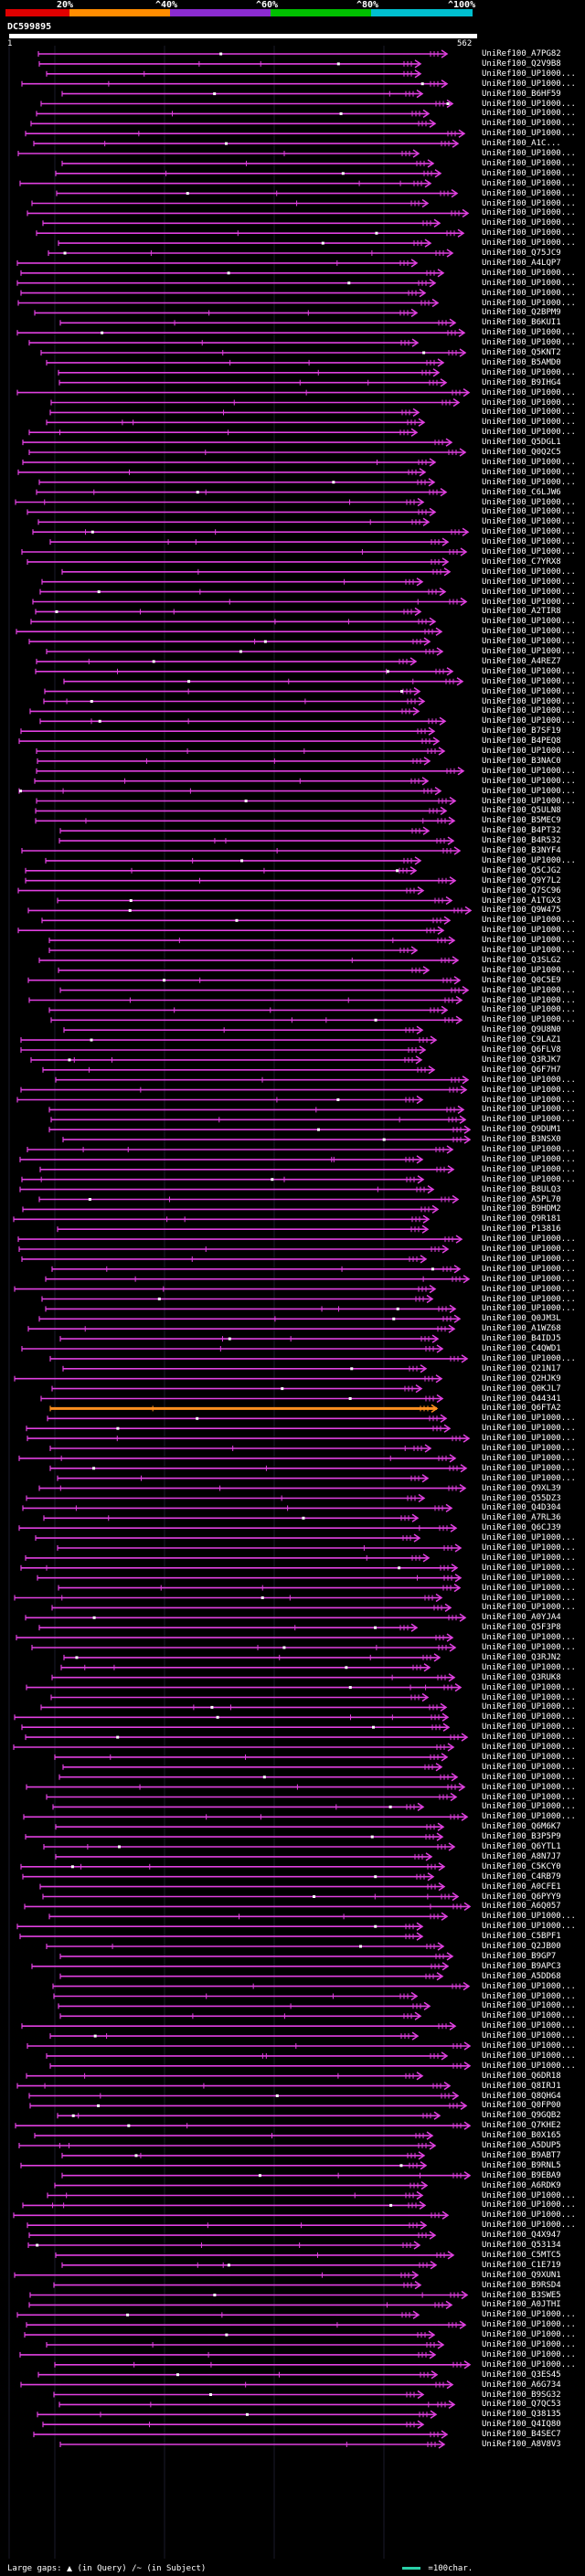  I want to click on hit-label: UniRef100_B3P5P9, so click(521, 1837).